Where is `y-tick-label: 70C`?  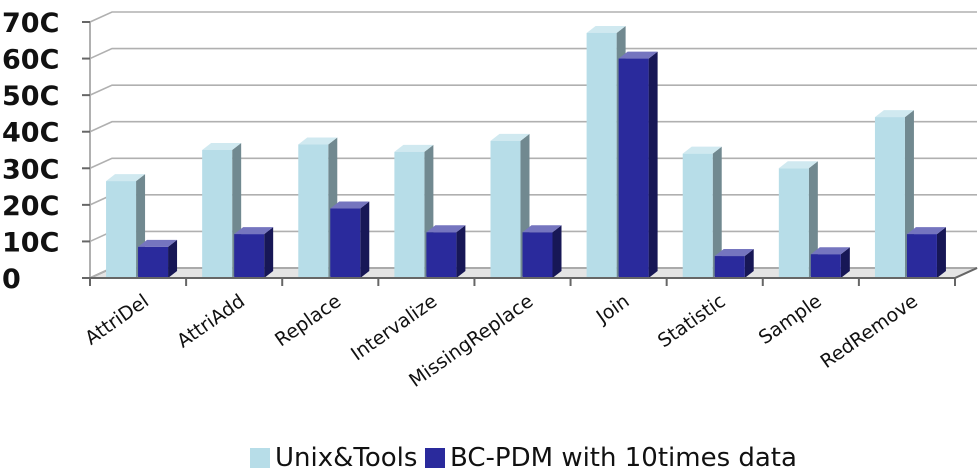
y-tick-label: 70C is located at coordinates (30, 23).